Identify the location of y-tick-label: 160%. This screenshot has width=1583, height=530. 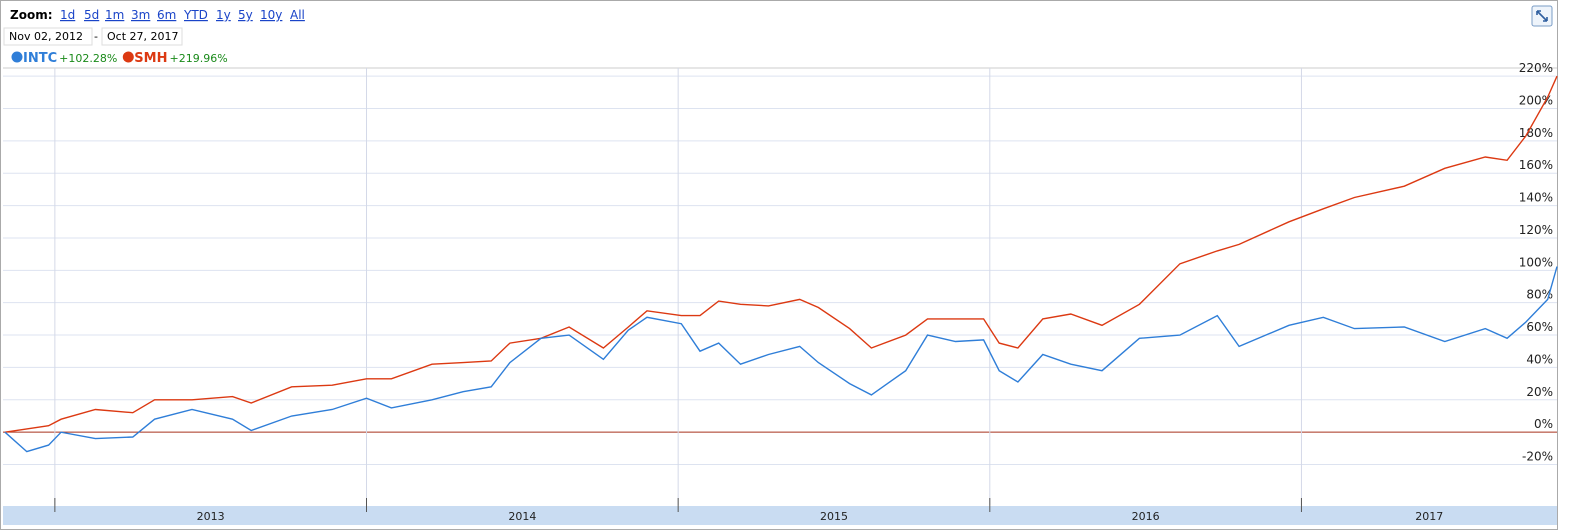
(1536, 165).